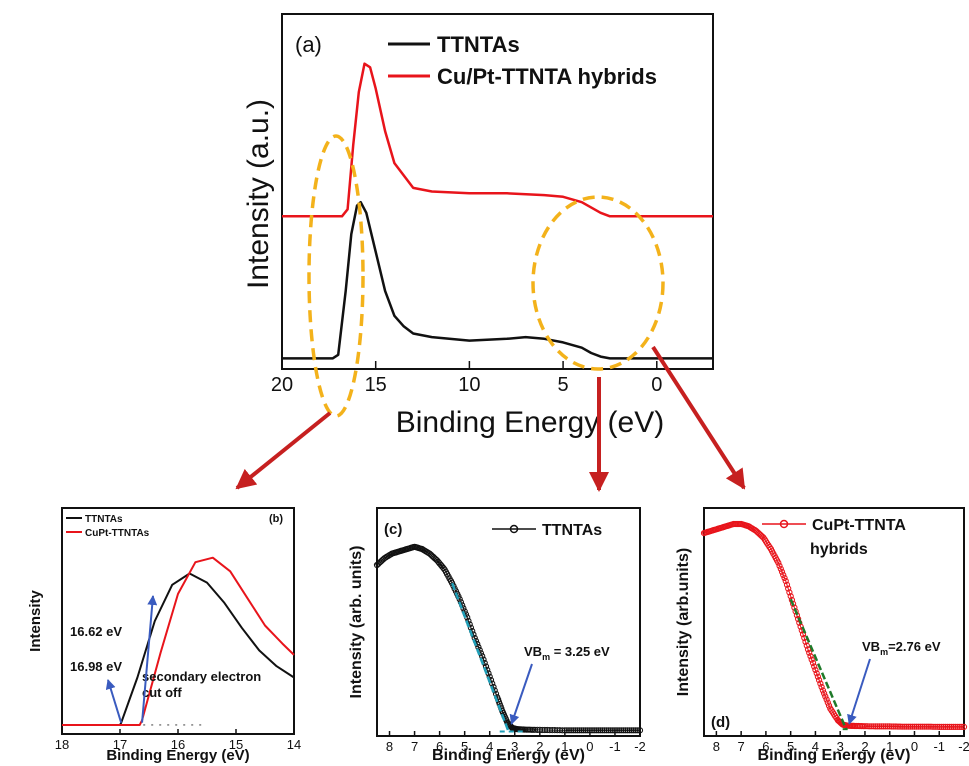 This screenshot has height=766, width=969. What do you see at coordinates (96, 631) in the screenshot?
I see `annotation-text: 16.62 eV` at bounding box center [96, 631].